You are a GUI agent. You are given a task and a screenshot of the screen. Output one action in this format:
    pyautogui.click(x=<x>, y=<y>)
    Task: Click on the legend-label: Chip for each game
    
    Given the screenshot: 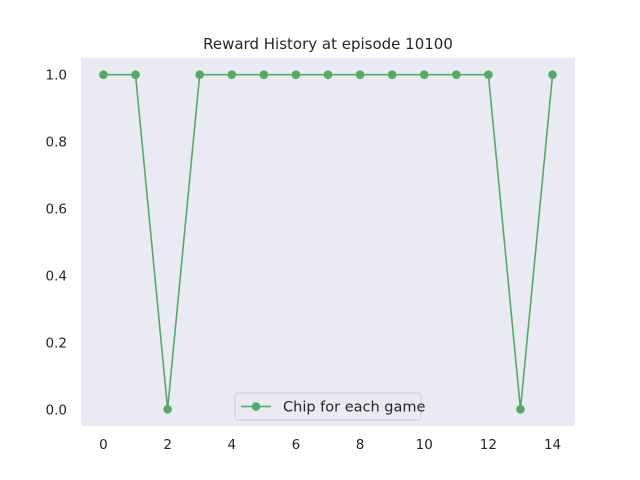 What is the action you would take?
    pyautogui.click(x=354, y=408)
    